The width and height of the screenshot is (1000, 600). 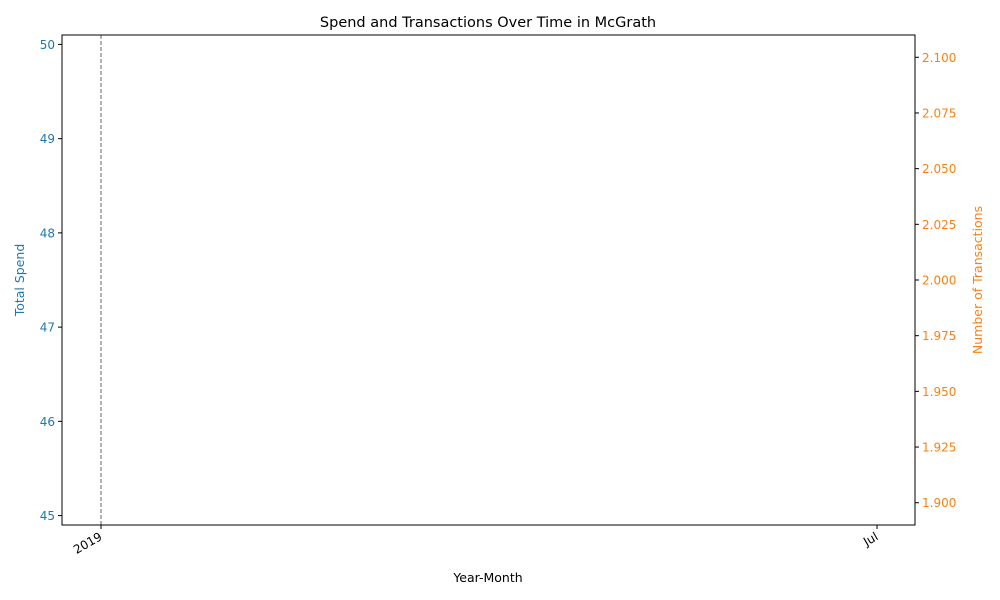 What do you see at coordinates (977, 280) in the screenshot?
I see `y-axis-right-label: Number of Transactions` at bounding box center [977, 280].